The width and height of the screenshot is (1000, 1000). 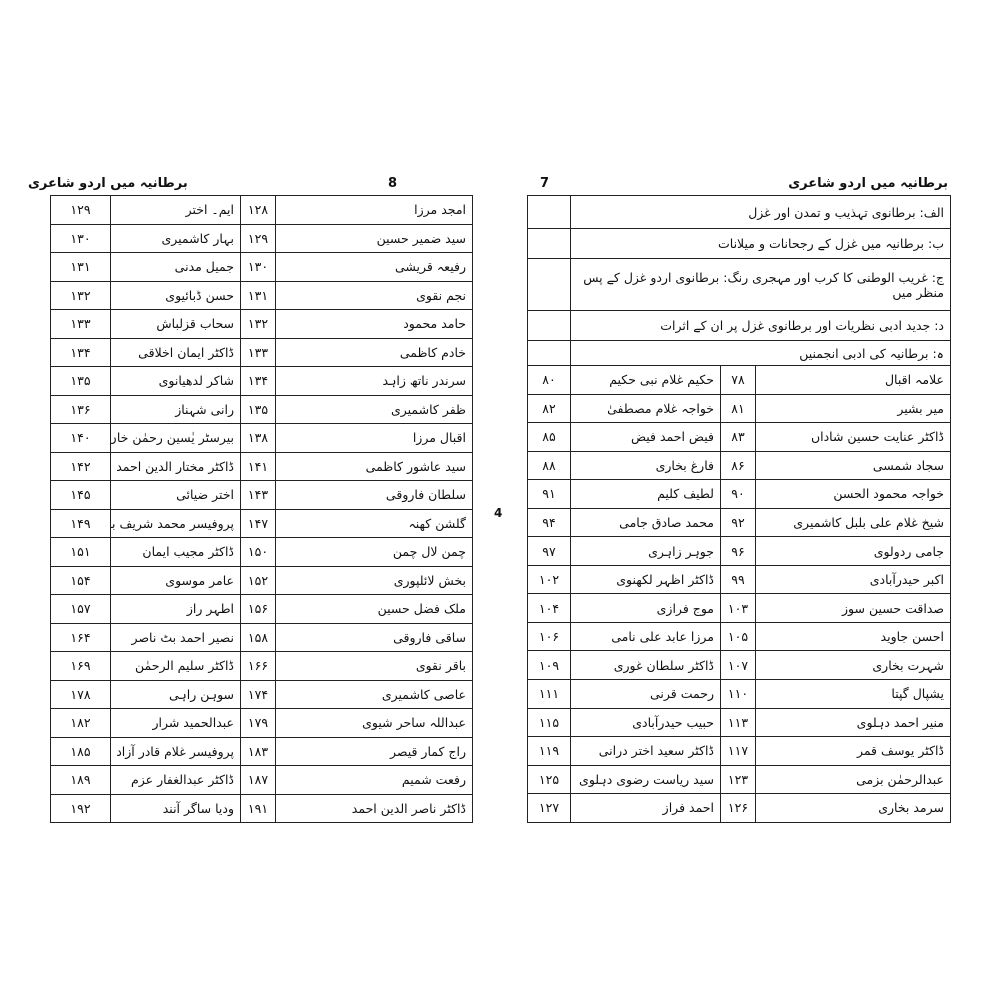 What do you see at coordinates (853, 437) in the screenshot?
I see `poet-name: ڈاکٹر عنایت حسین شاداں` at bounding box center [853, 437].